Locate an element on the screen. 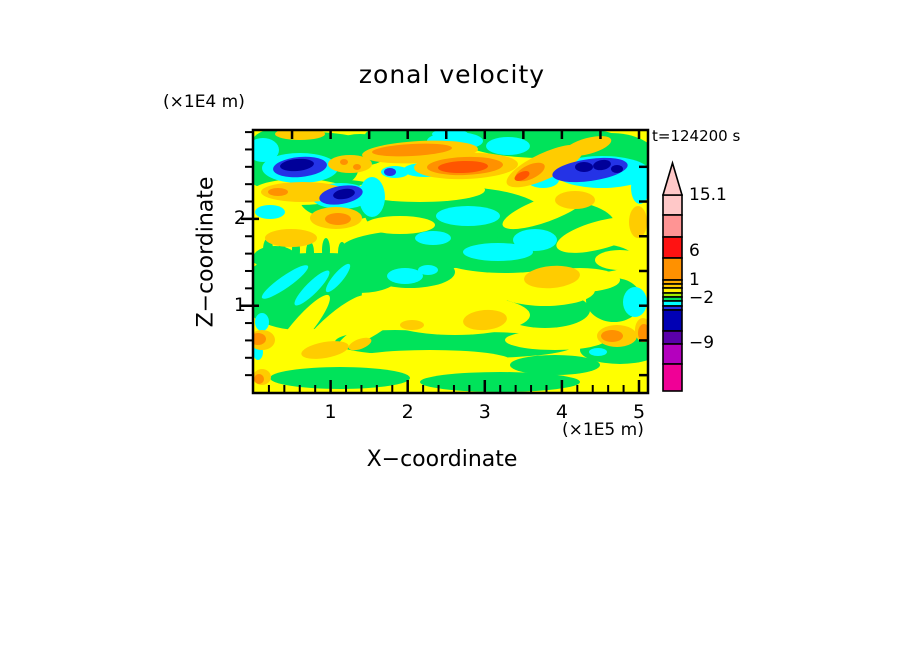 The image size is (904, 654). colorbar-tick-label: −9 is located at coordinates (702, 343).